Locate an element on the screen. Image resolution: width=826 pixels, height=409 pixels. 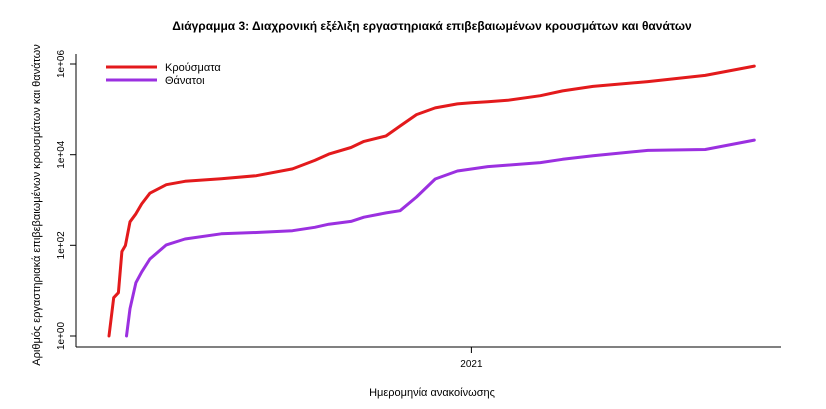
y-tick-label: 1e+04 is located at coordinates (61, 154).